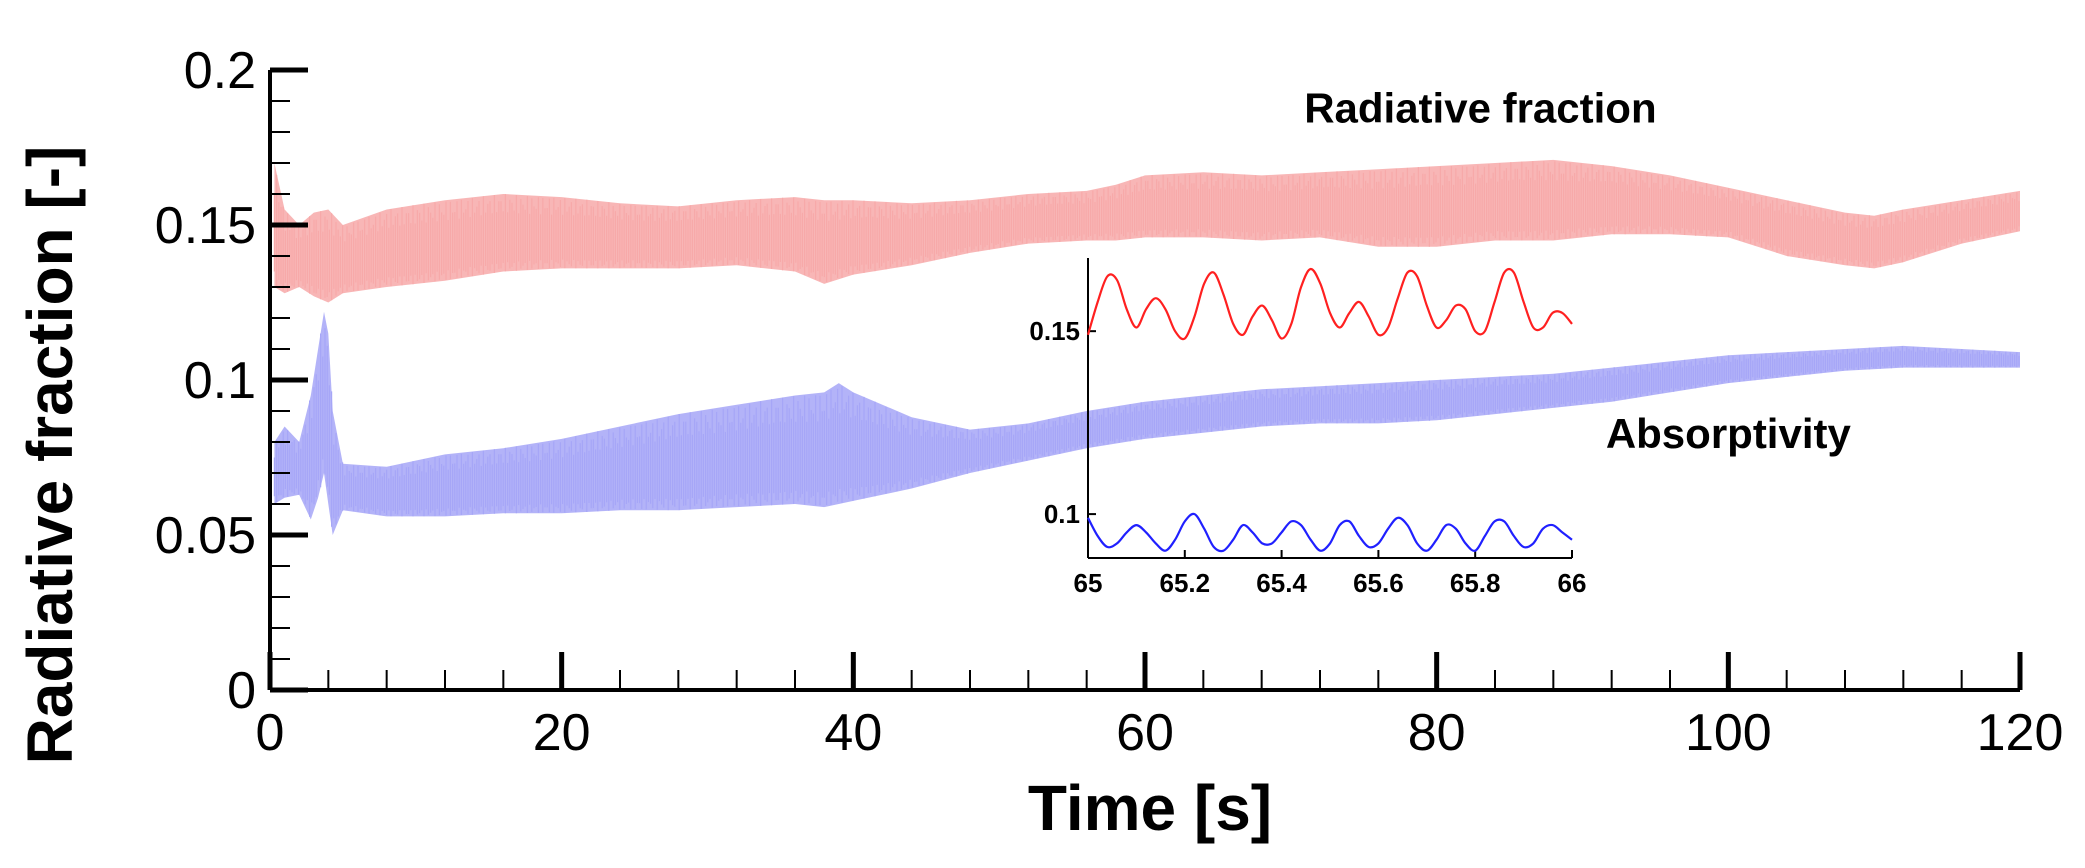 The height and width of the screenshot is (868, 2085). I want to click on inset-plot: 65 65.2 65.4 65.6 65.8 66 0.1 0.15, so click(1307, 428).